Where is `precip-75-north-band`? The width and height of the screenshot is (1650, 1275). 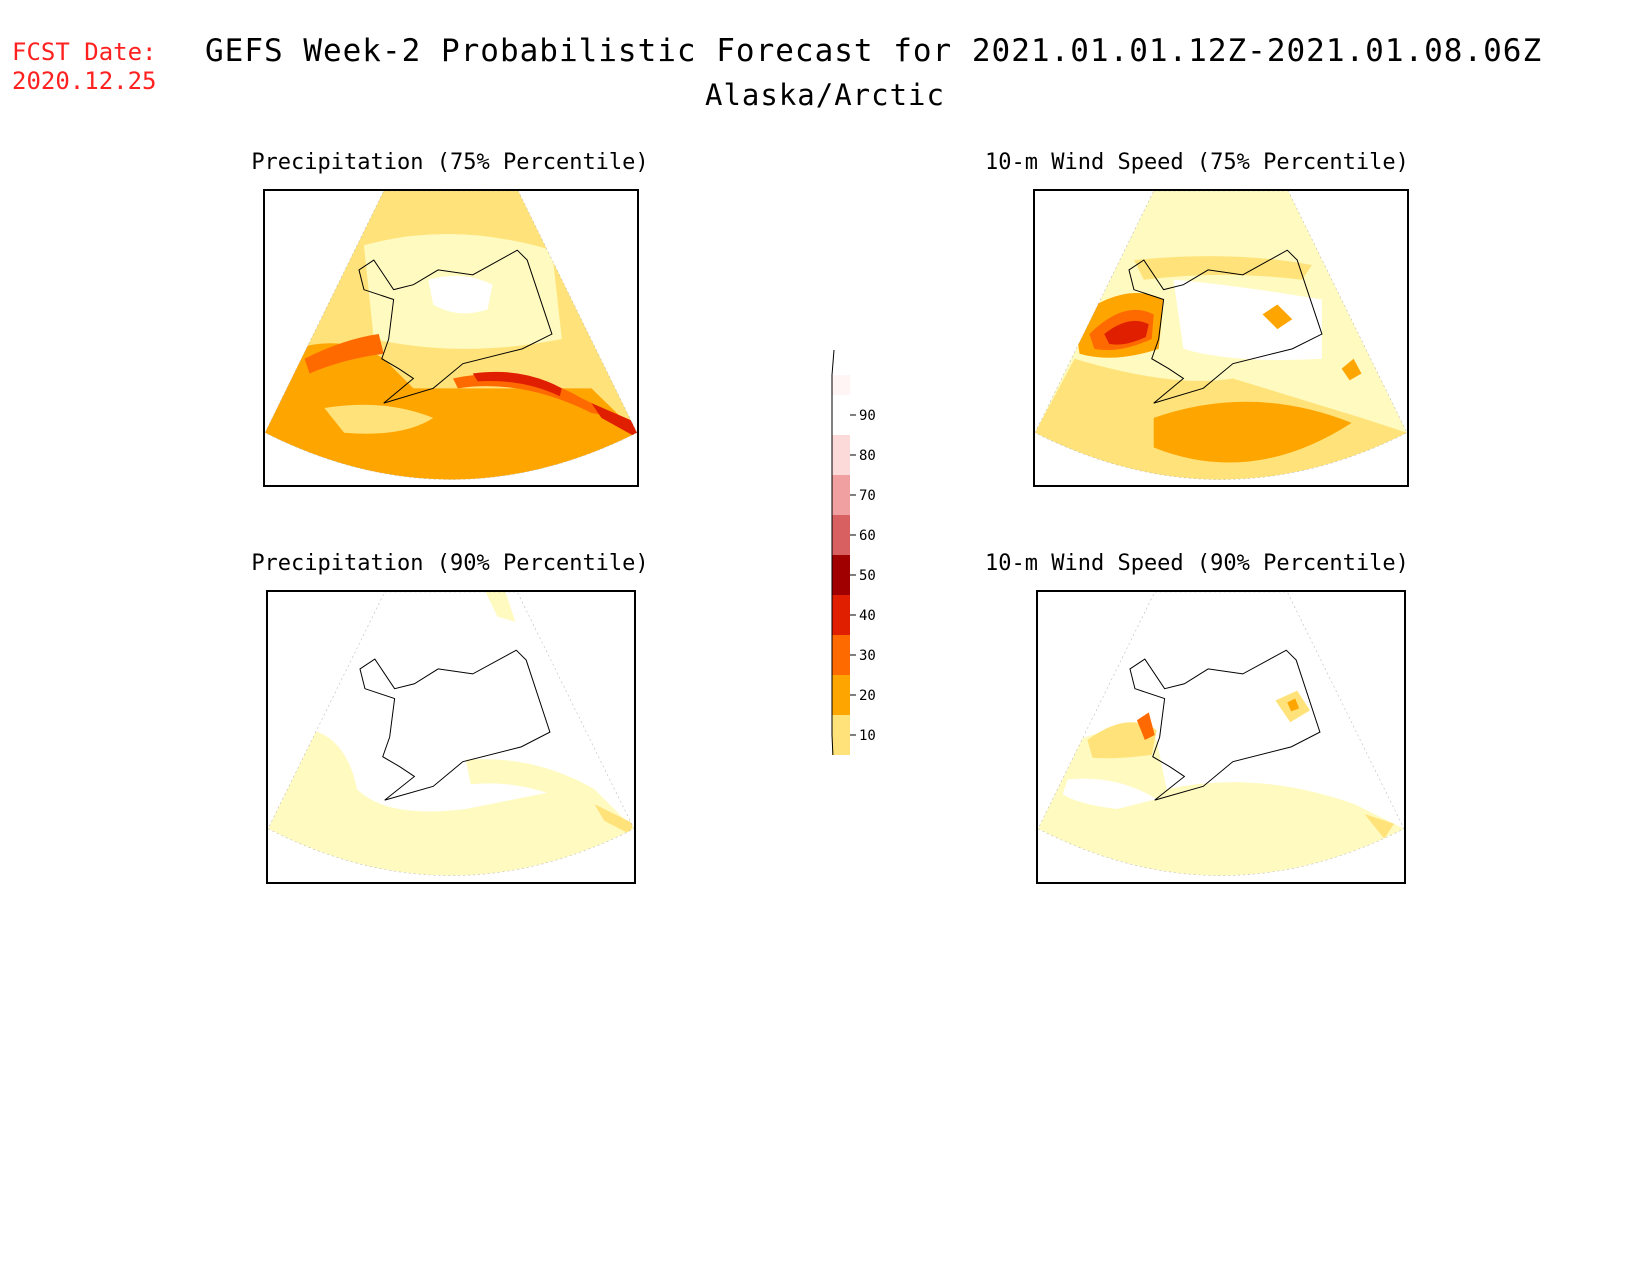 precip-75-north-band is located at coordinates (448, 211).